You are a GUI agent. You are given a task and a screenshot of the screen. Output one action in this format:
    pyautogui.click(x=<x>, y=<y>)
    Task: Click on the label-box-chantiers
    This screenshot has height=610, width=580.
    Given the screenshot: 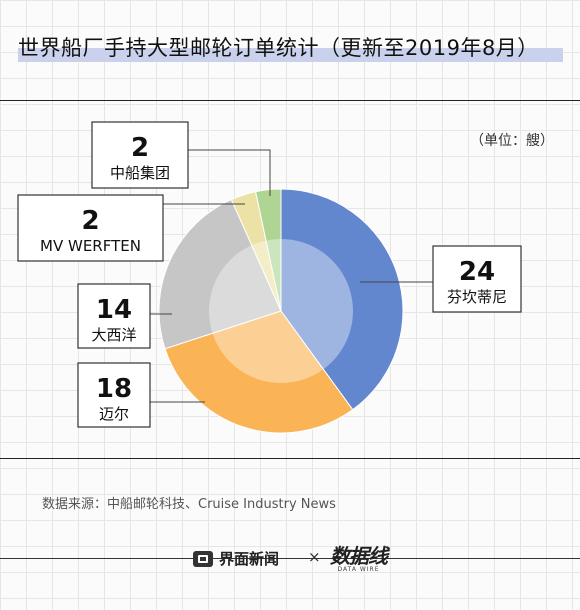 What is the action you would take?
    pyautogui.click(x=114, y=316)
    